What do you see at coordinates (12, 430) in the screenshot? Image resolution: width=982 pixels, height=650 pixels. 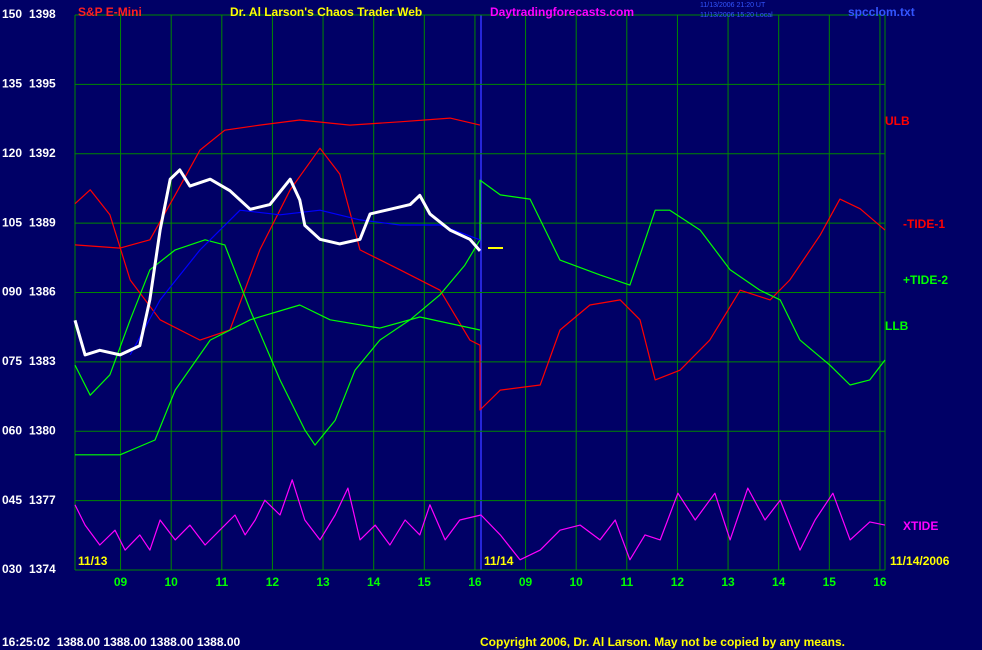 I see `y-tick-label: 060` at bounding box center [12, 430].